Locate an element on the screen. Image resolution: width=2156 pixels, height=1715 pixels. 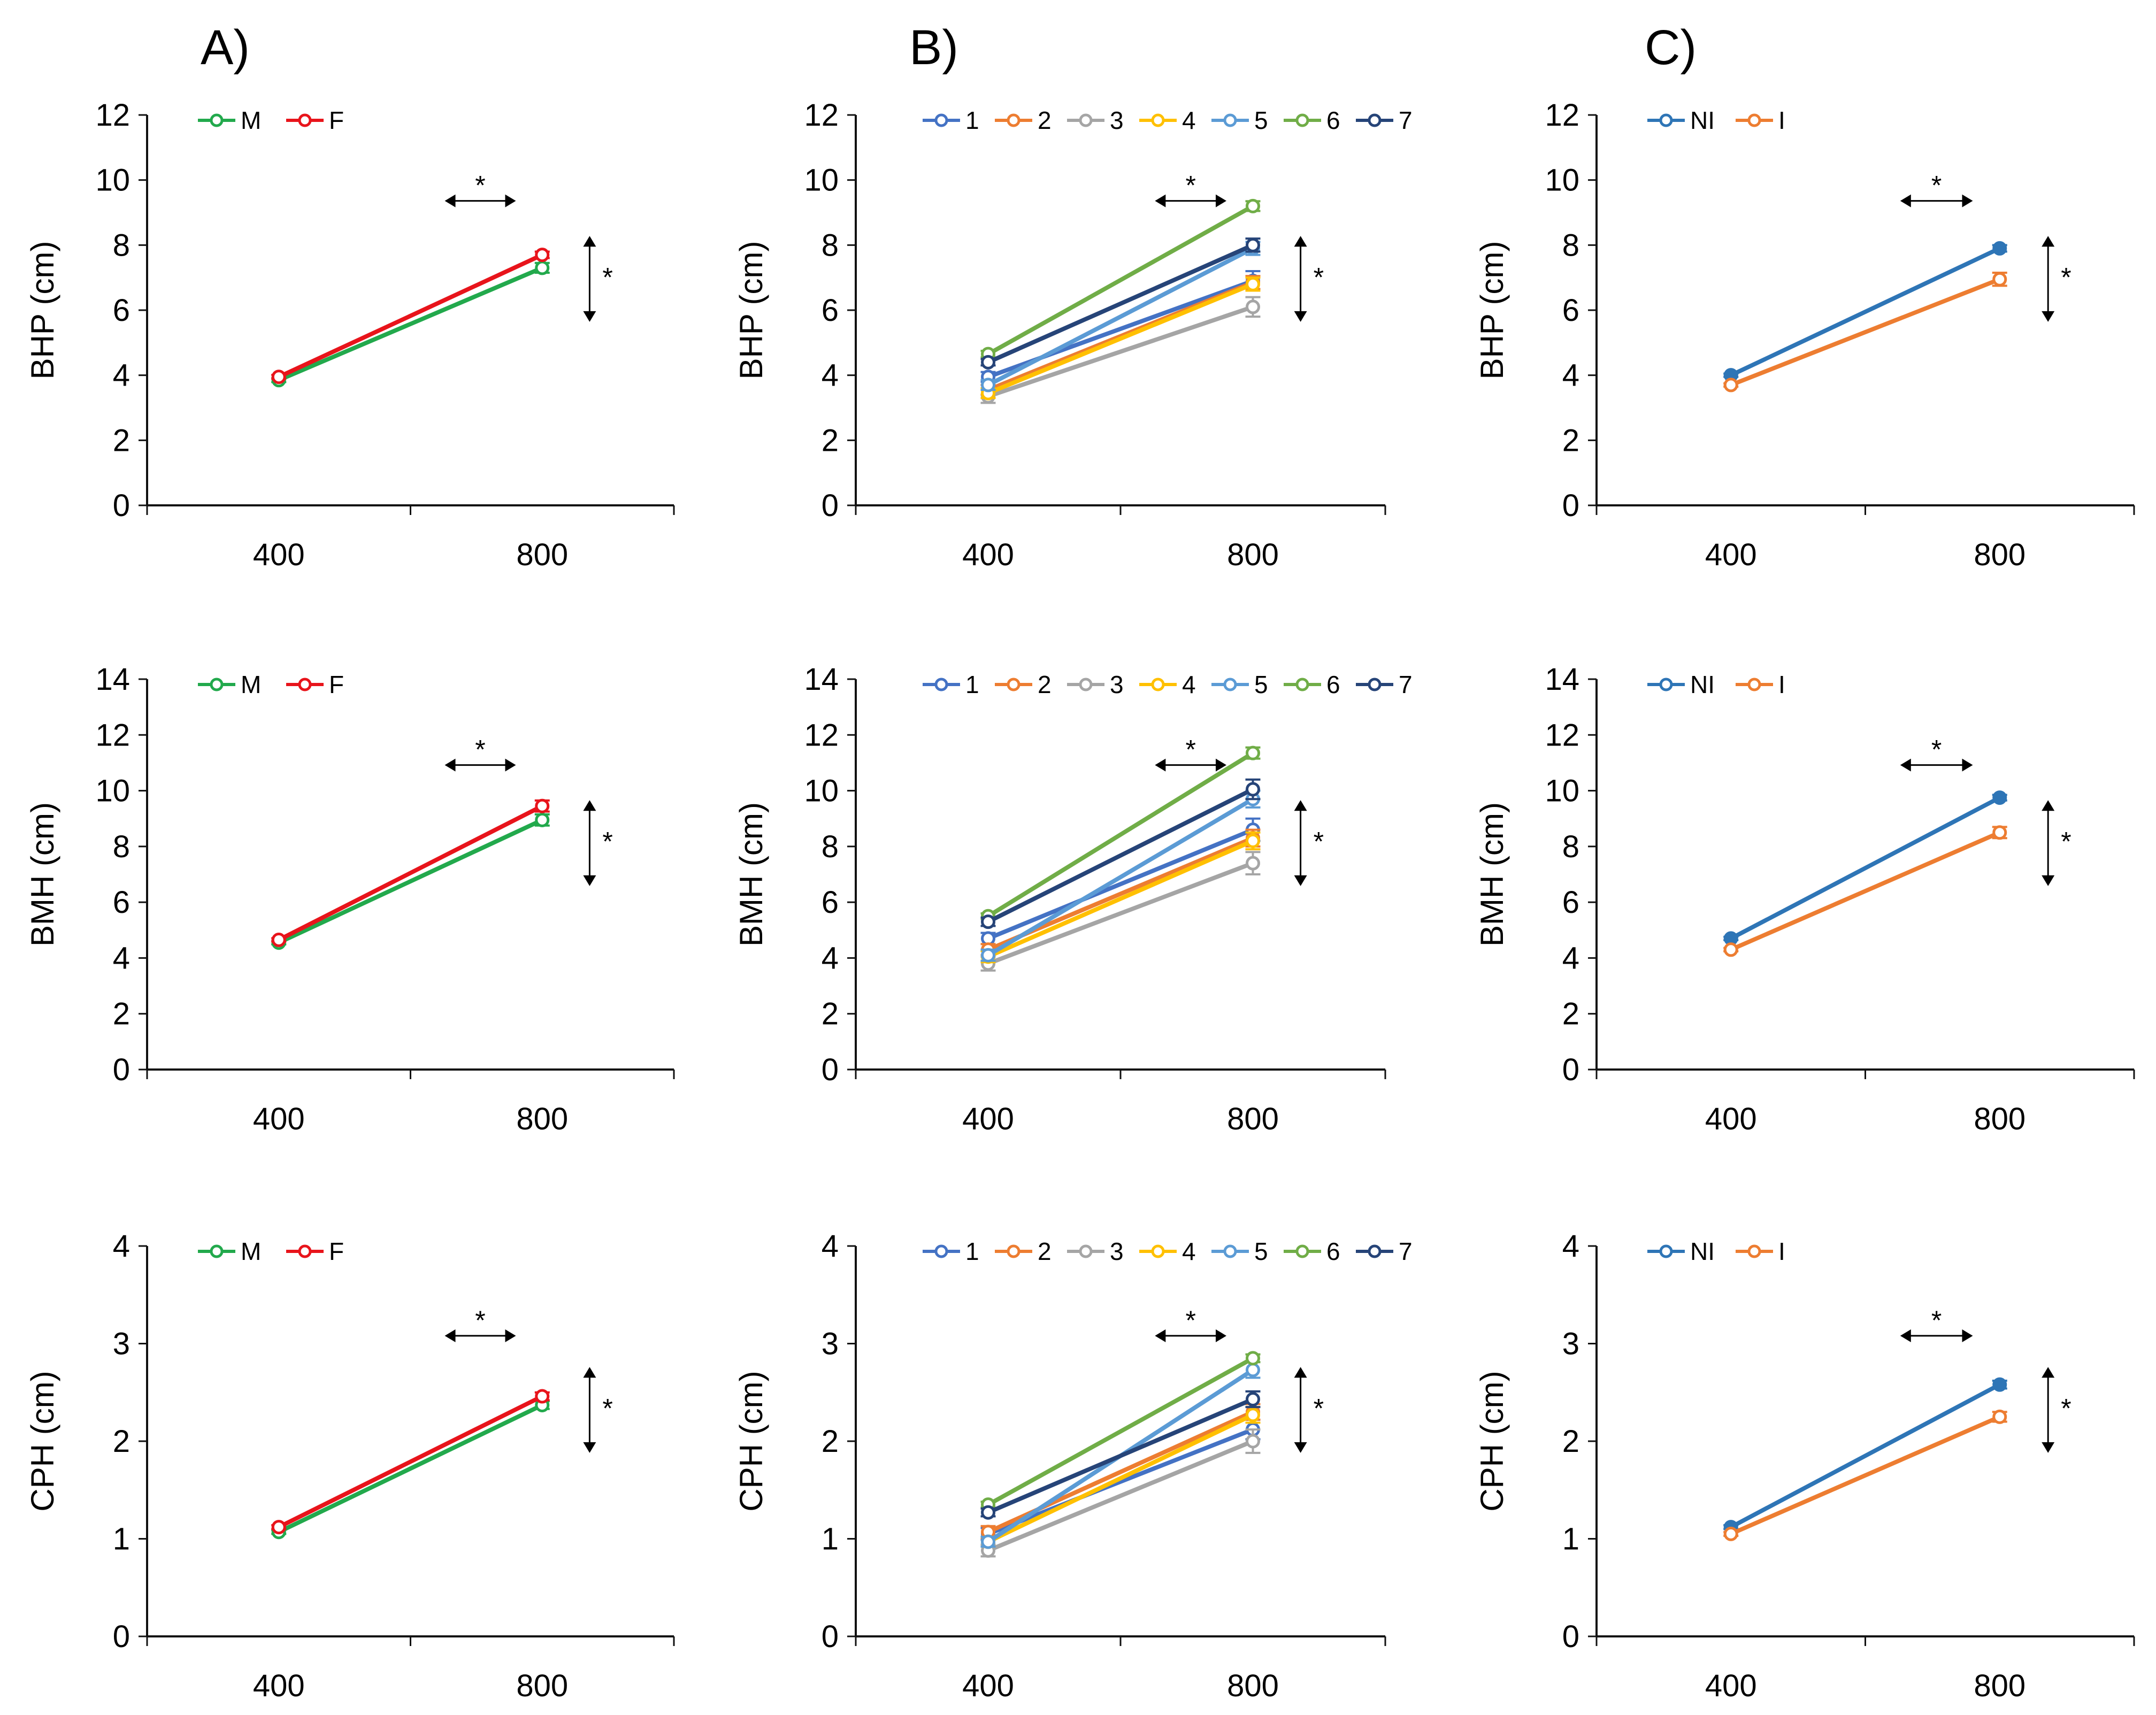
y-tick-label: 12 is located at coordinates (1562, 735).